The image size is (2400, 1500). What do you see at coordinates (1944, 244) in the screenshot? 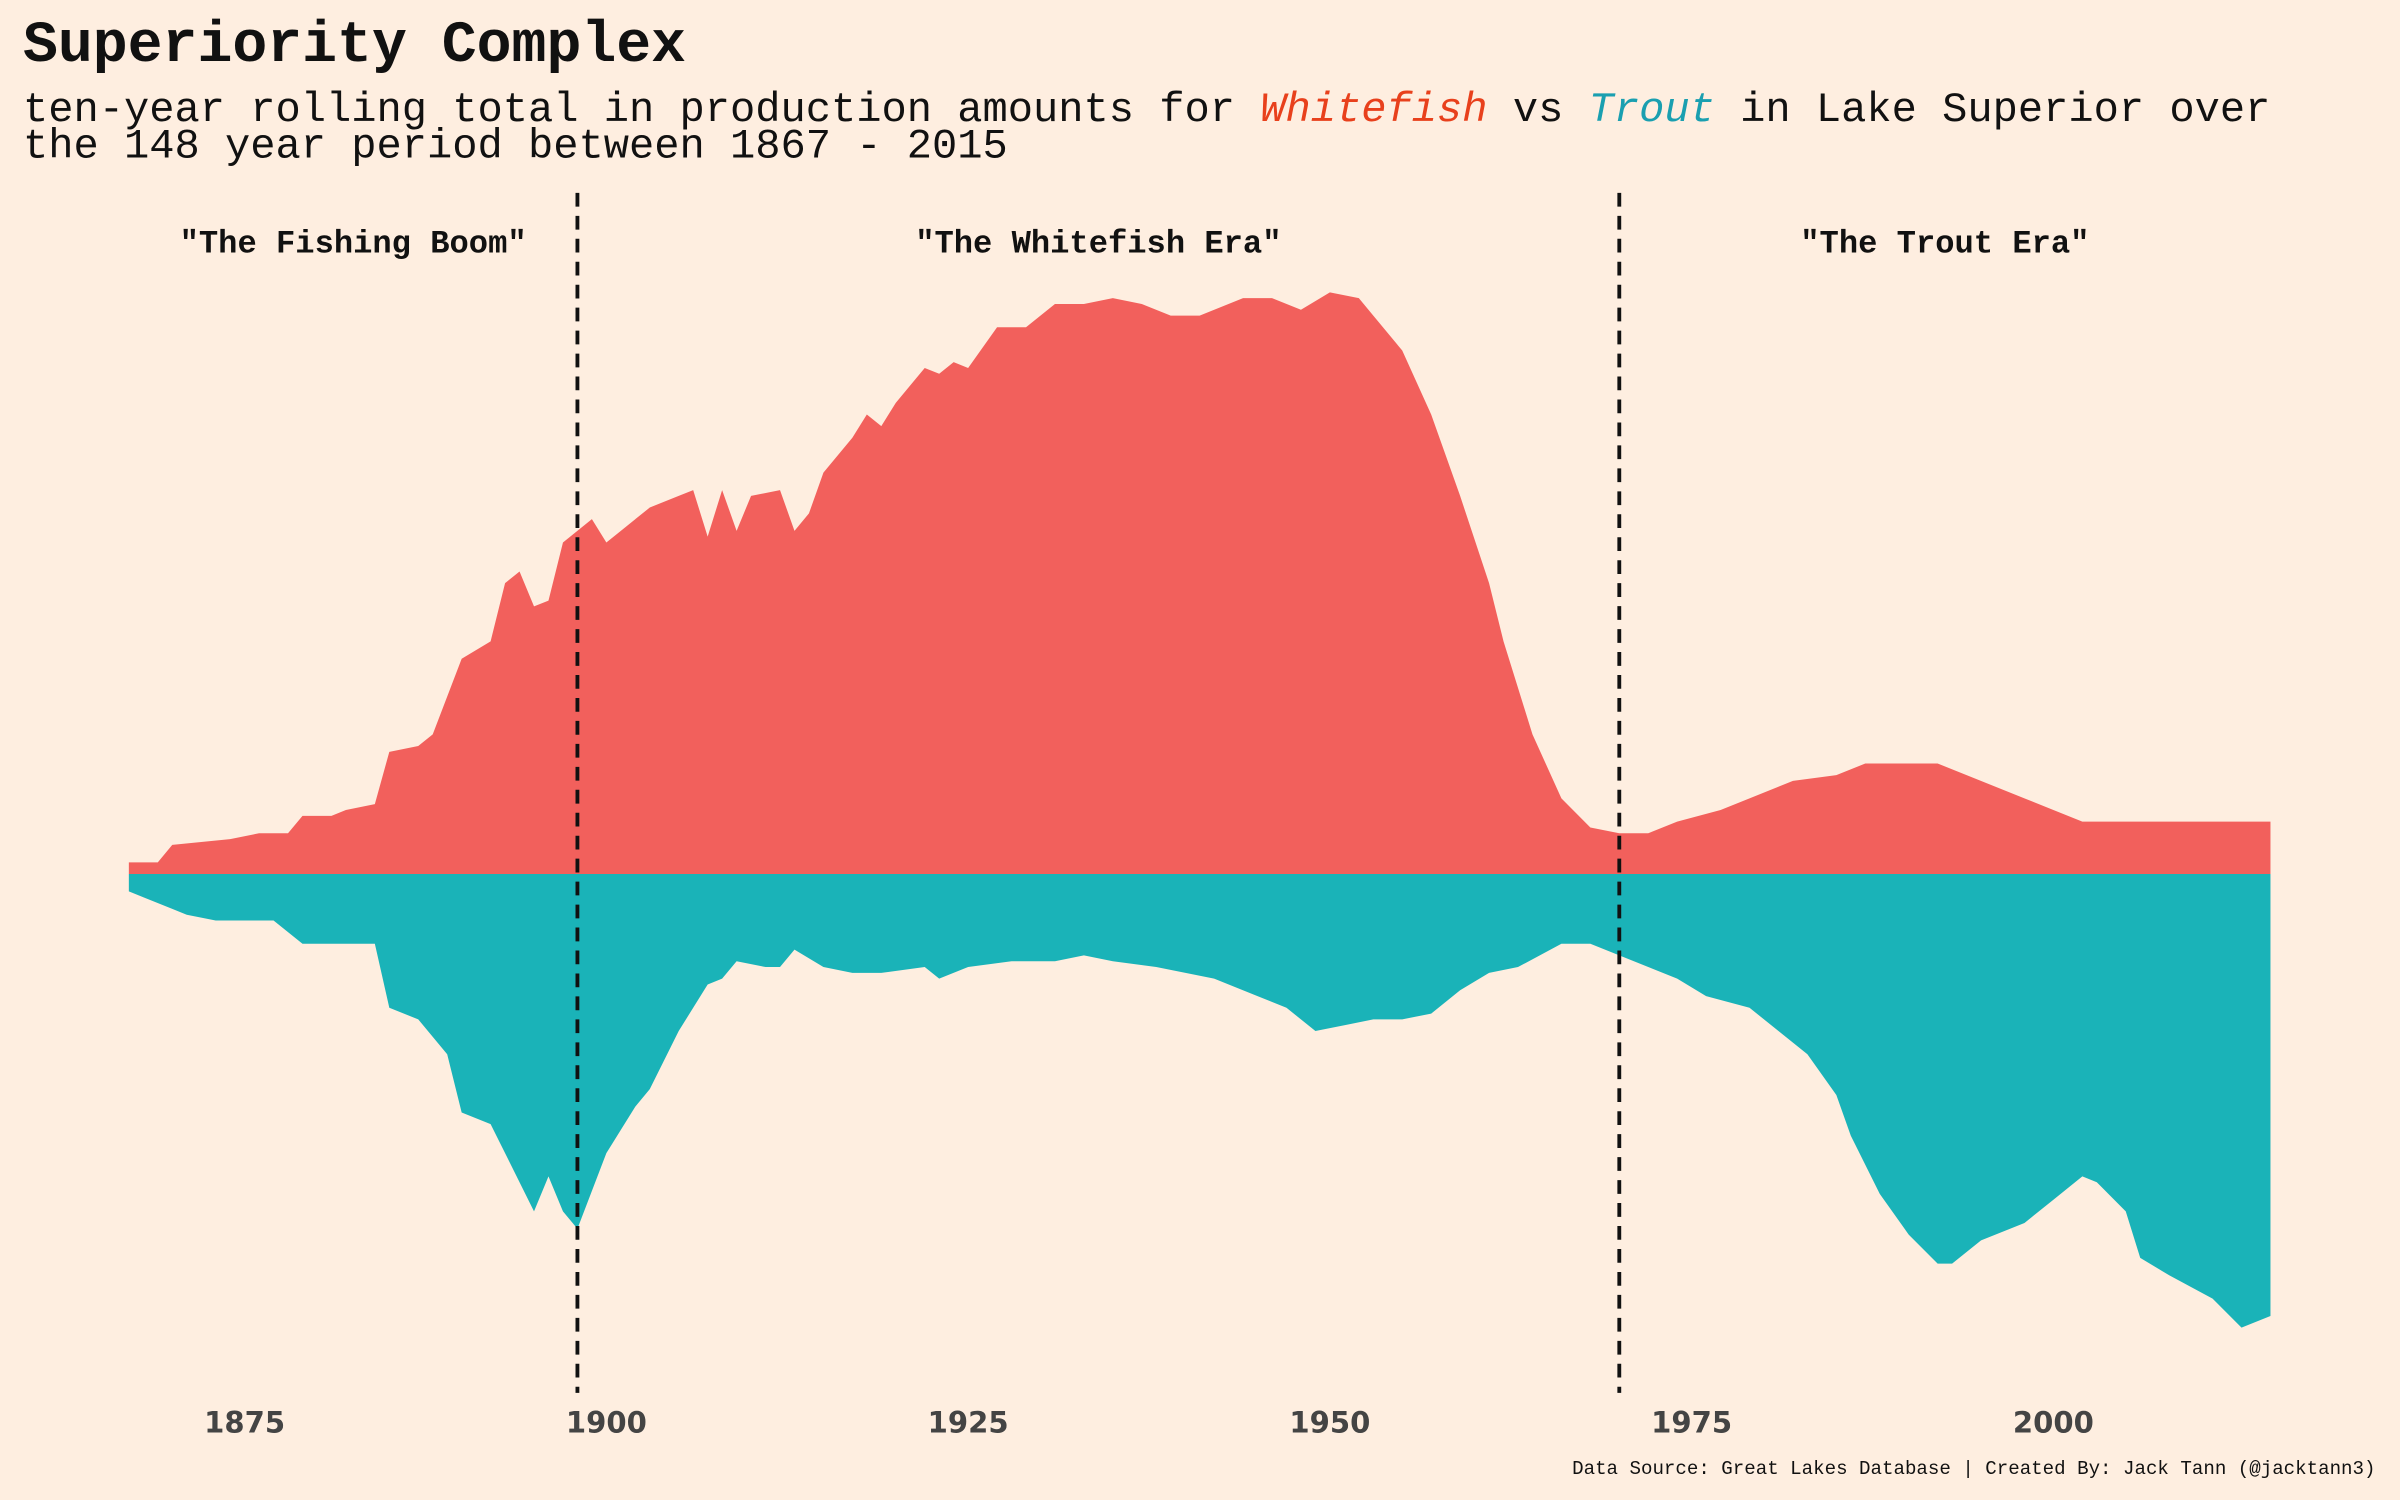
I see `era-label: "The Trout Era"` at bounding box center [1944, 244].